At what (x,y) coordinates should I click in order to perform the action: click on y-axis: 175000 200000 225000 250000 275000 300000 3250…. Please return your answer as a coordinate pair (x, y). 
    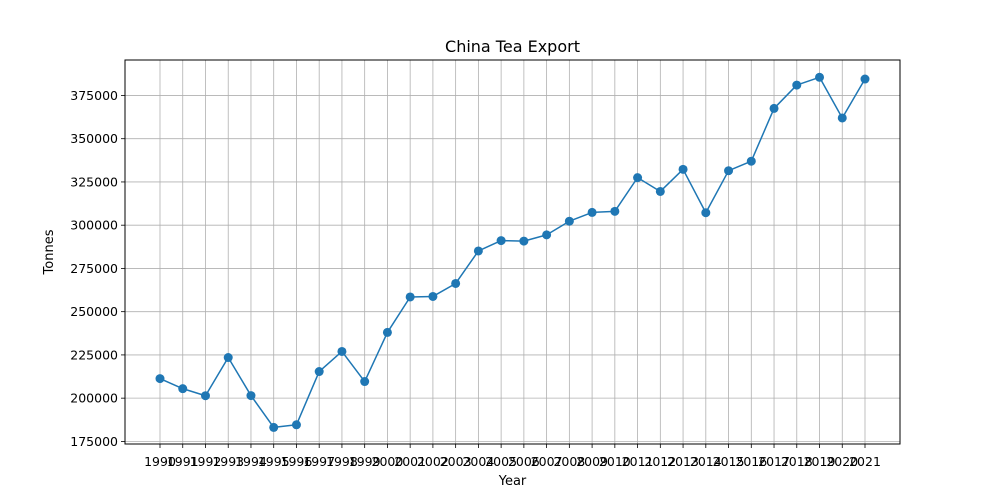
    Looking at the image, I should click on (97, 268).